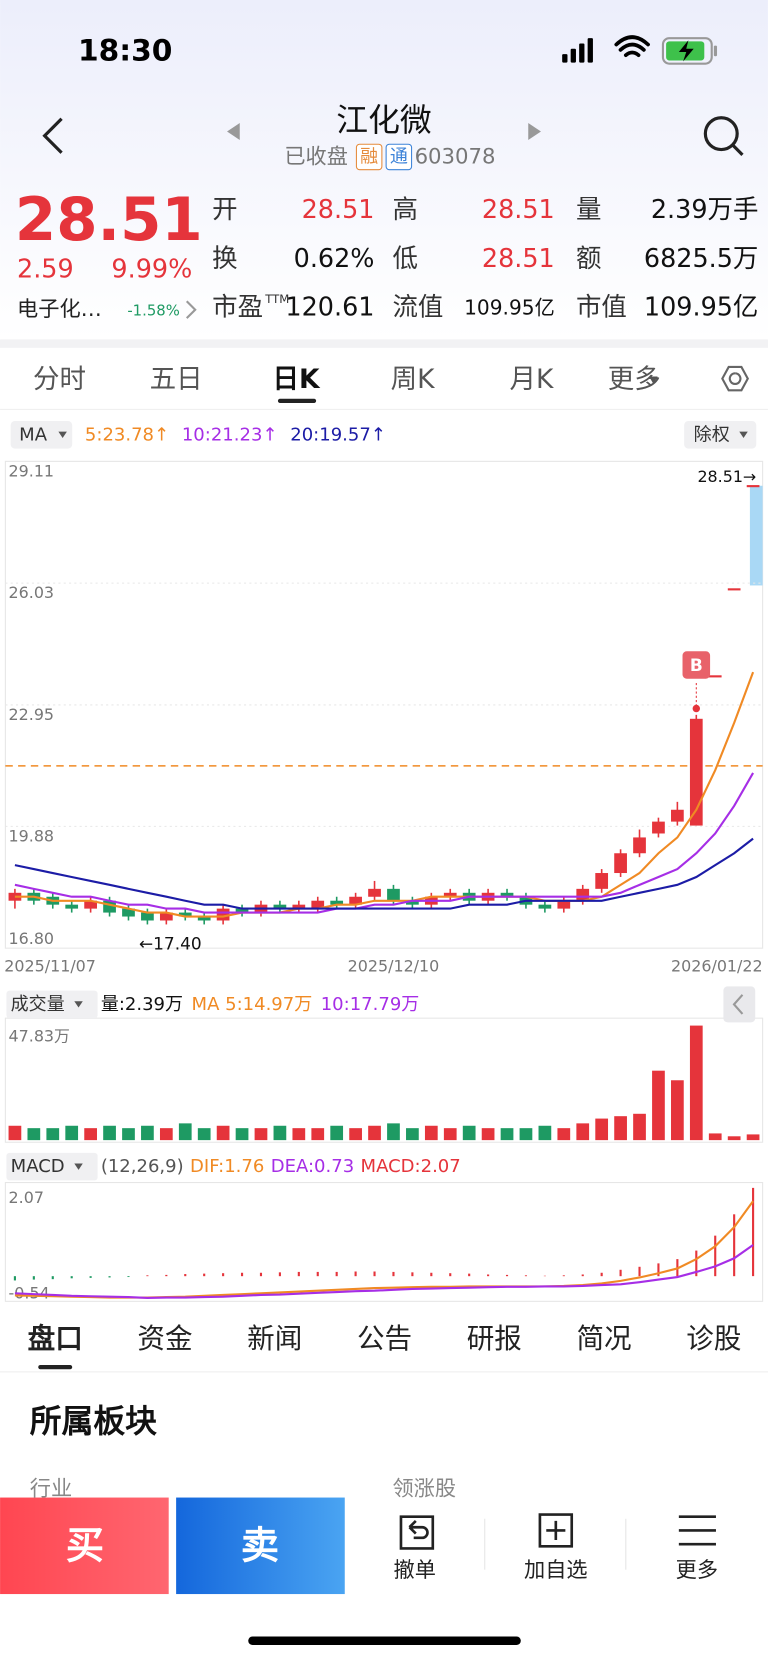 The height and width of the screenshot is (1663, 768). I want to click on field-label: 市盈, so click(237, 308).